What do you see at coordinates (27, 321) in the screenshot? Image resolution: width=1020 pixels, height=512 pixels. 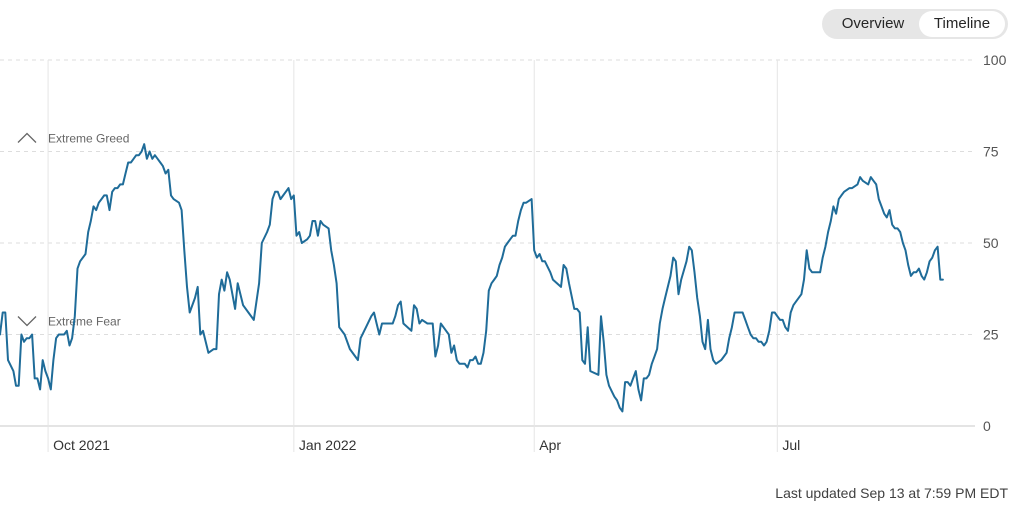 I see `caret-down-icon` at bounding box center [27, 321].